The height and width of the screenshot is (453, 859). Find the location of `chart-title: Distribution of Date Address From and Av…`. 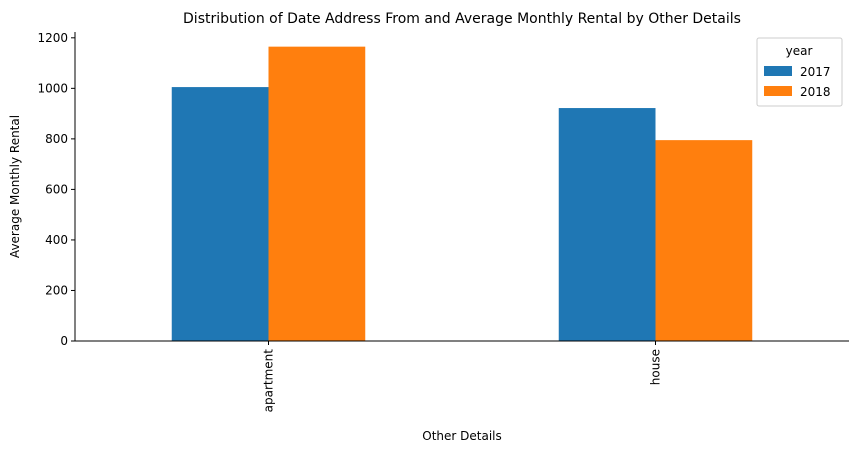

chart-title: Distribution of Date Address From and Av… is located at coordinates (462, 19).